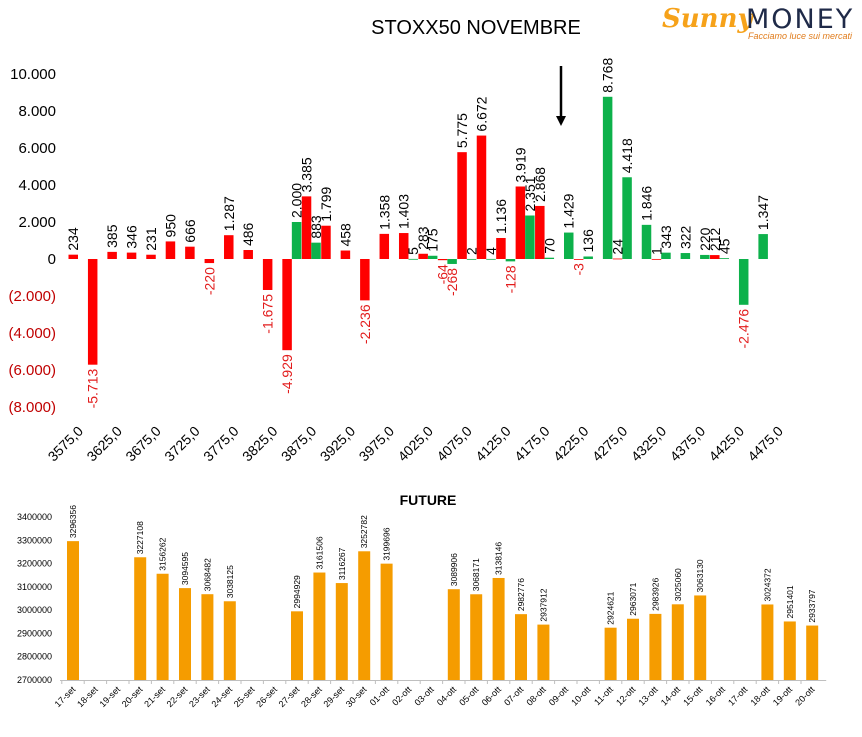 Image resolution: width=862 pixels, height=737 pixels. What do you see at coordinates (423, 238) in the screenshot?
I see `data-label: 283` at bounding box center [423, 238].